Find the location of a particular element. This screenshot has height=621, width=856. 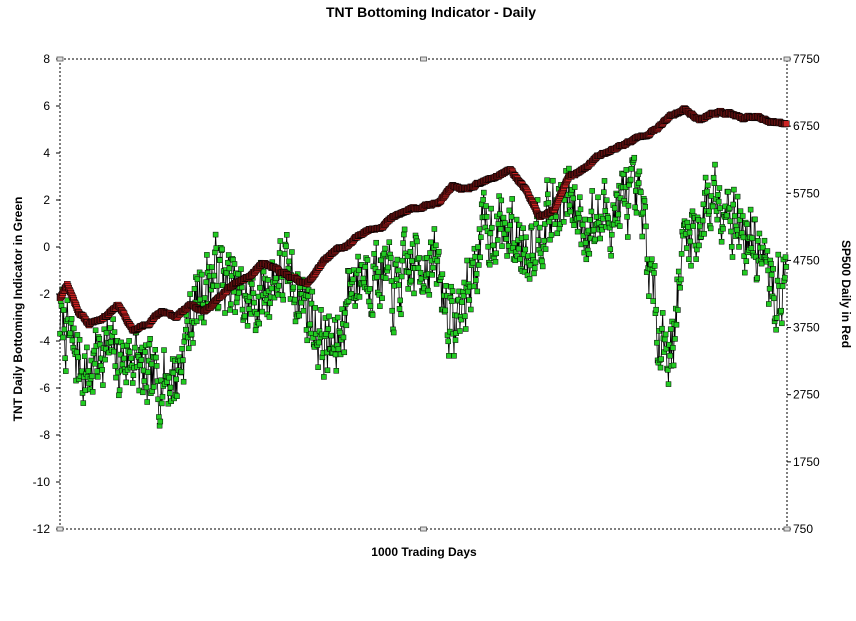

frame-marker is located at coordinates (60, 529).